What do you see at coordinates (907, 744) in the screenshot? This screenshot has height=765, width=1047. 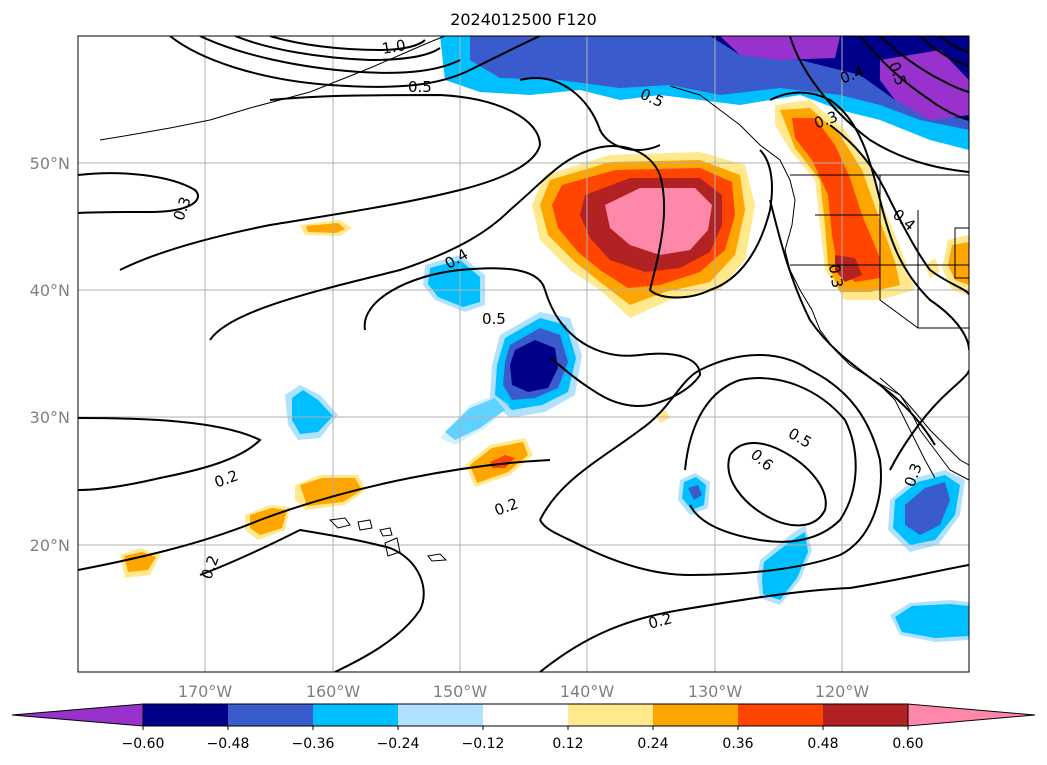 I see `colorbar-tick-label: 0.60` at bounding box center [907, 744].